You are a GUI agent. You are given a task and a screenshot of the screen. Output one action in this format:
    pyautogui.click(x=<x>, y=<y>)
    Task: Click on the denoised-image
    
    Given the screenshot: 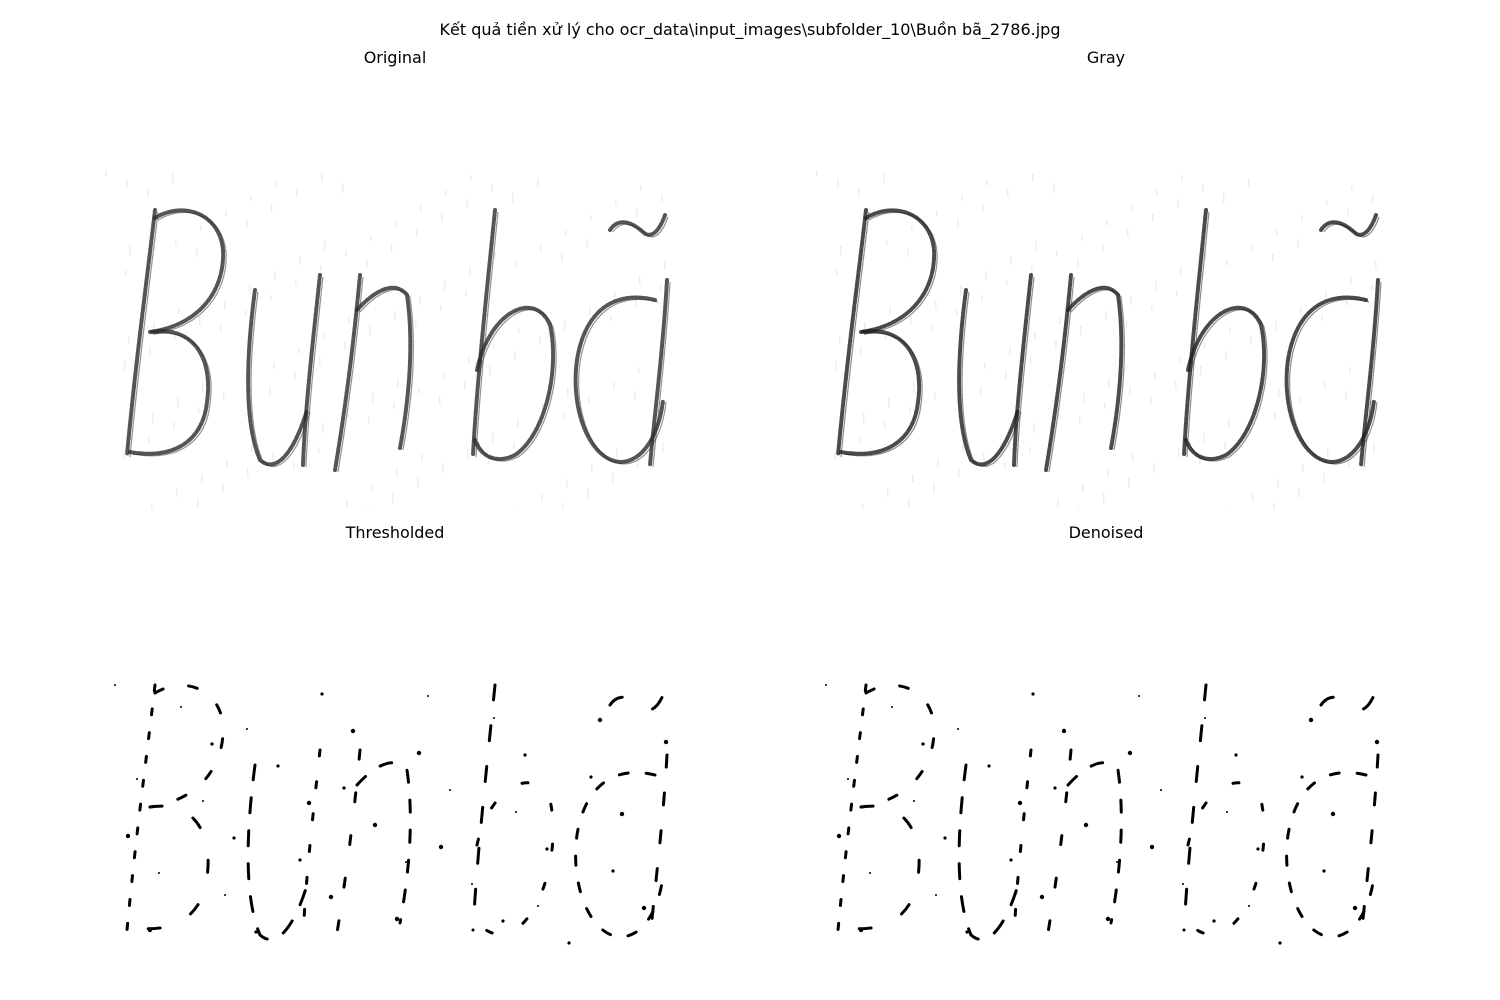 What is the action you would take?
    pyautogui.click(x=1102, y=815)
    